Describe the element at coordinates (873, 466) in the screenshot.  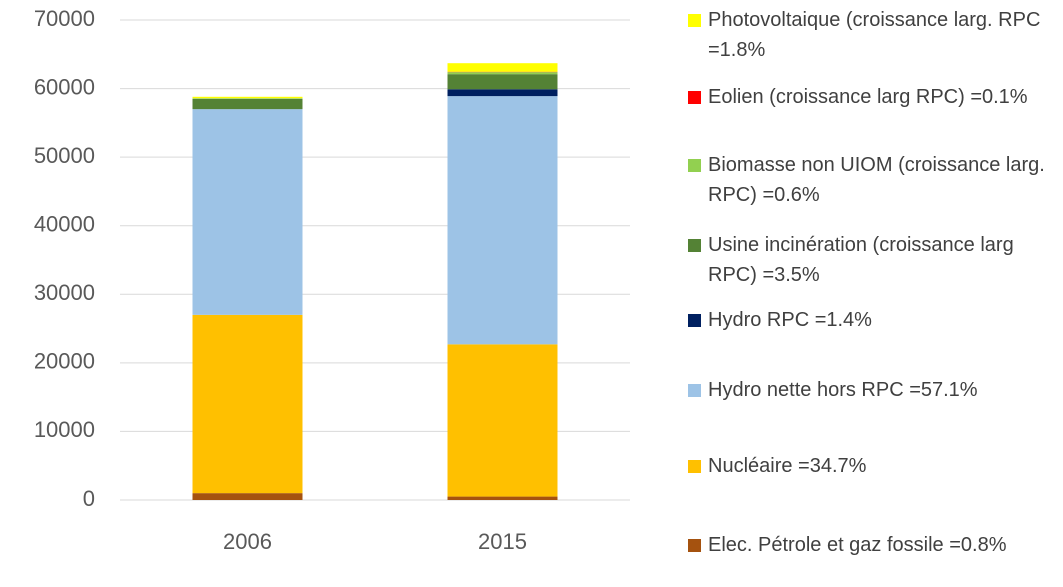
I see `legend-item: Nucléaire =34.7%` at that location.